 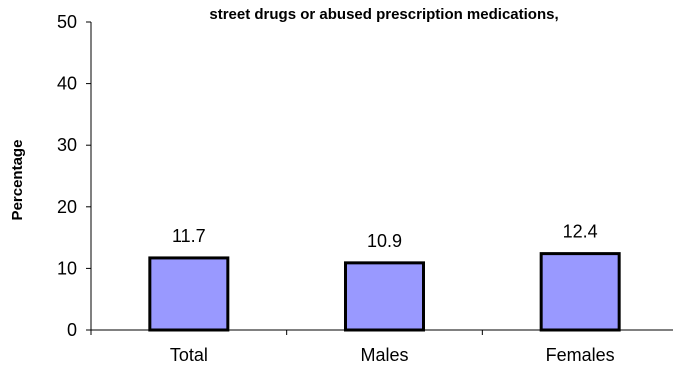 I want to click on data-label-females: 12.4, so click(x=580, y=232).